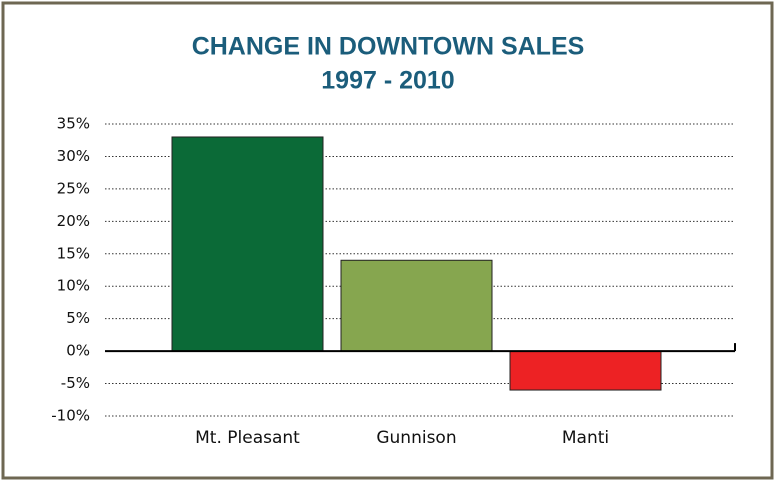 The height and width of the screenshot is (481, 775). I want to click on y-tick-label: 20%, so click(73, 221).